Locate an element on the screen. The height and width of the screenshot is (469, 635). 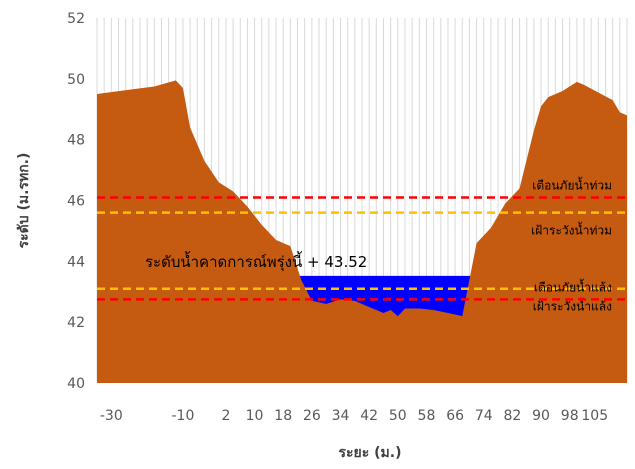
x-tick-label: -30 is located at coordinates (111, 416).